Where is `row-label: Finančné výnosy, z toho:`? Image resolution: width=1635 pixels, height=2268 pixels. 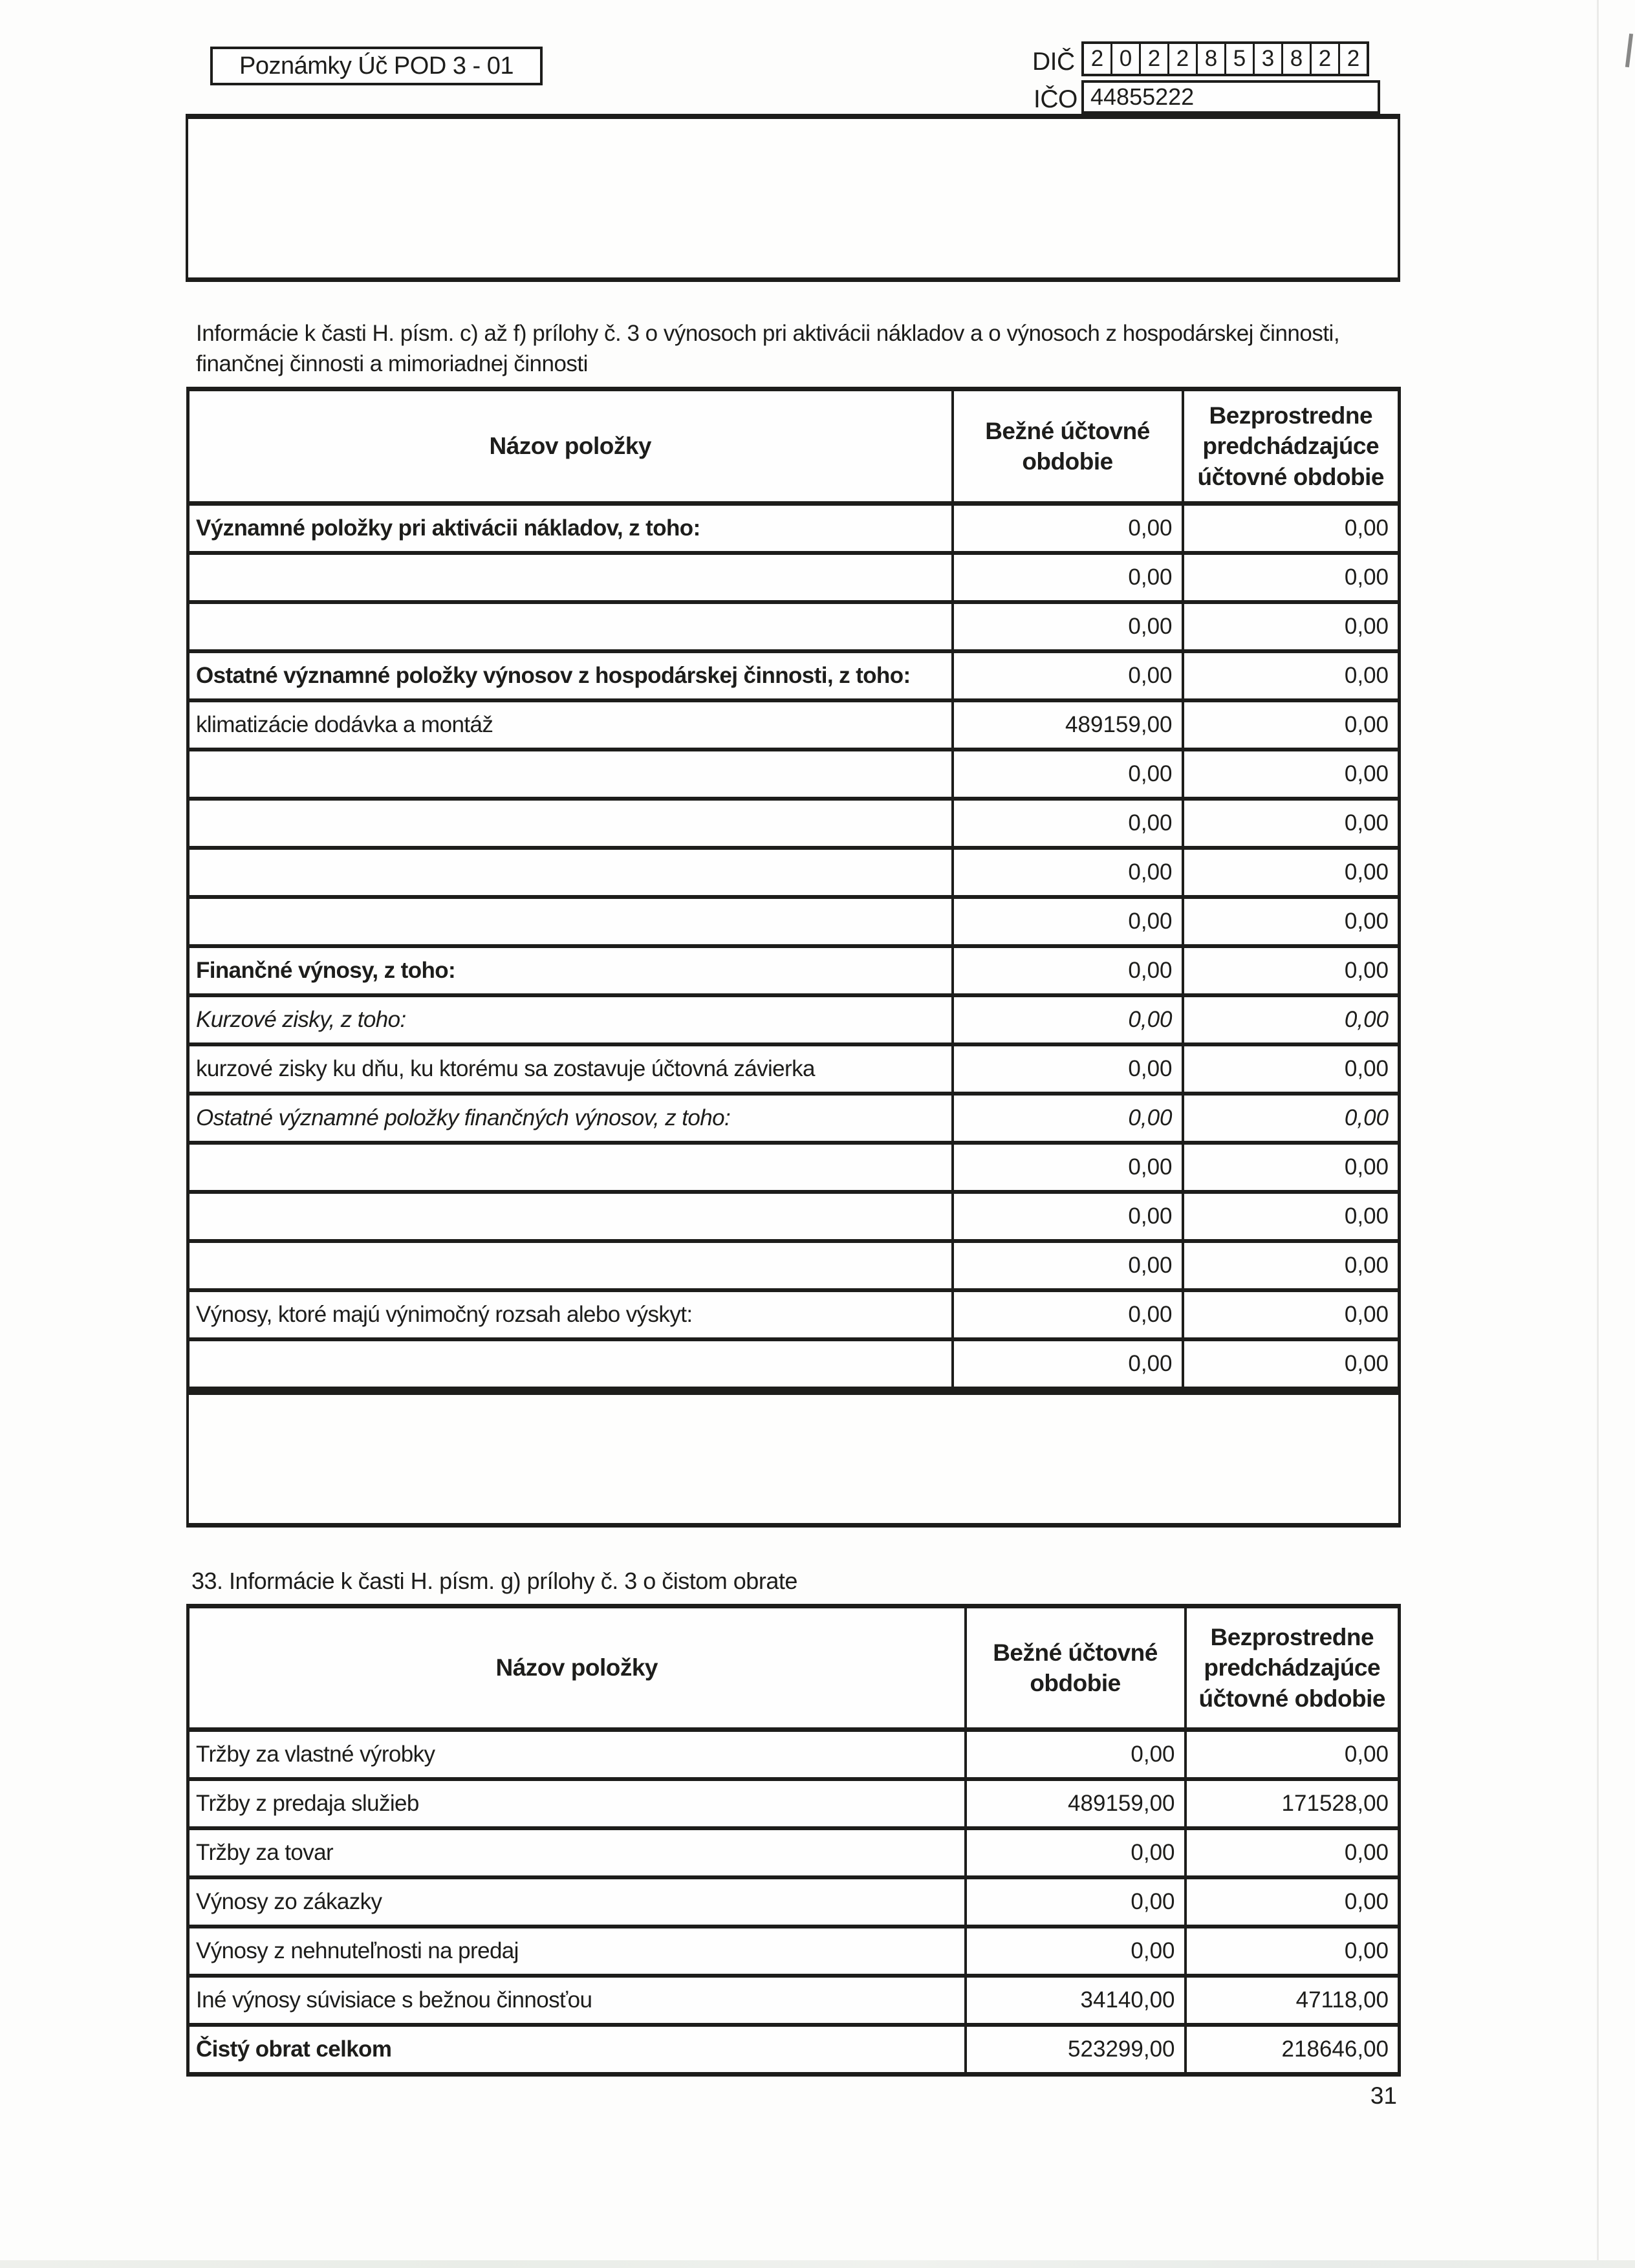
row-label: Finančné výnosy, z toho: is located at coordinates (570, 970).